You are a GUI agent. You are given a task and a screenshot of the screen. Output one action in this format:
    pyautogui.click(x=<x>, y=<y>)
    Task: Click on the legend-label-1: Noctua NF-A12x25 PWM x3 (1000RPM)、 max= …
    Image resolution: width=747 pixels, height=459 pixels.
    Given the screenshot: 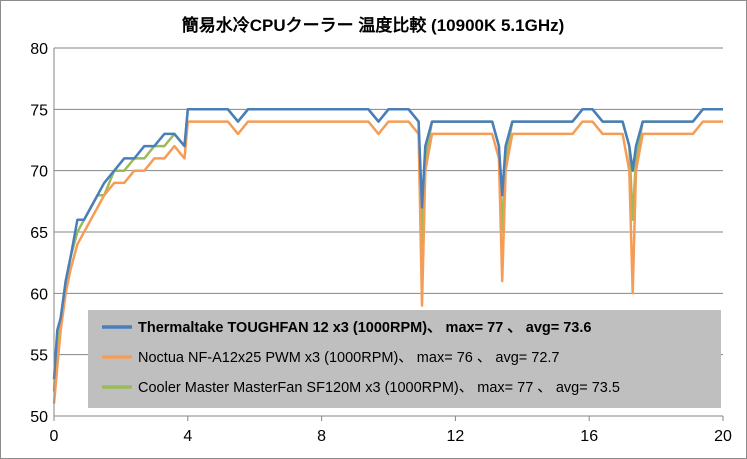 What is the action you would take?
    pyautogui.click(x=348, y=358)
    